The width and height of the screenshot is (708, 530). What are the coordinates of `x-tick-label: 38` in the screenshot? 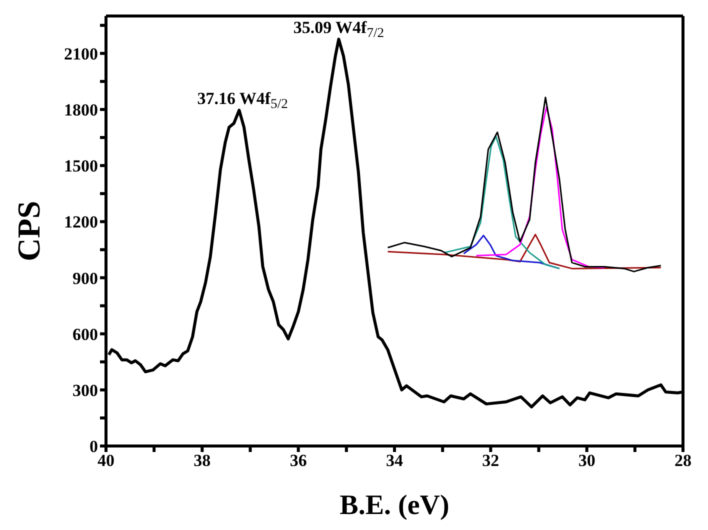 It's located at (202, 460).